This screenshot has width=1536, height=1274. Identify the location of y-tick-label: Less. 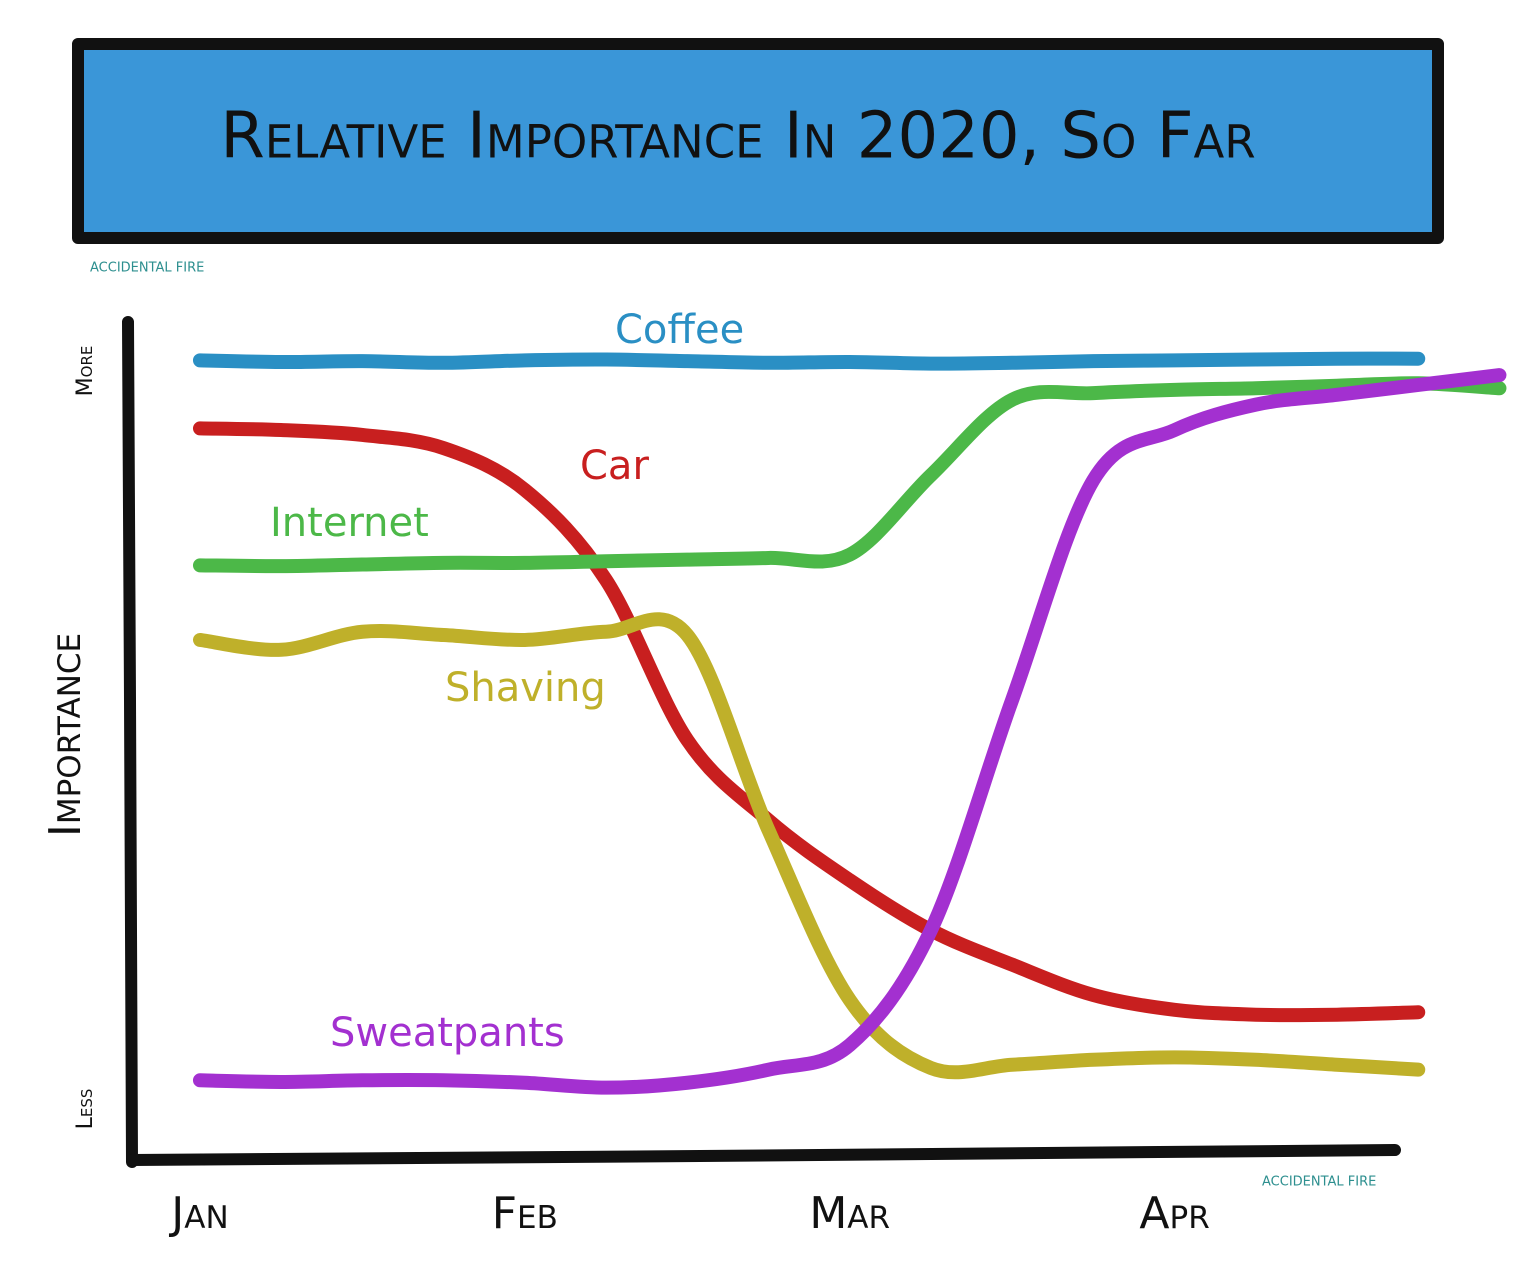
(85, 1109).